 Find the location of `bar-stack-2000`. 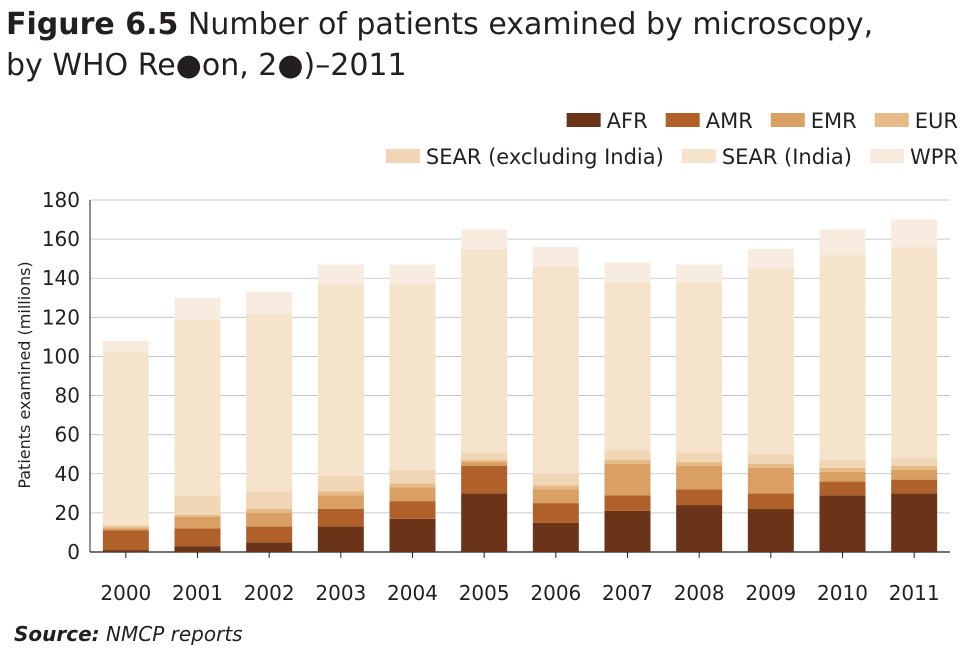

bar-stack-2000 is located at coordinates (125, 446).